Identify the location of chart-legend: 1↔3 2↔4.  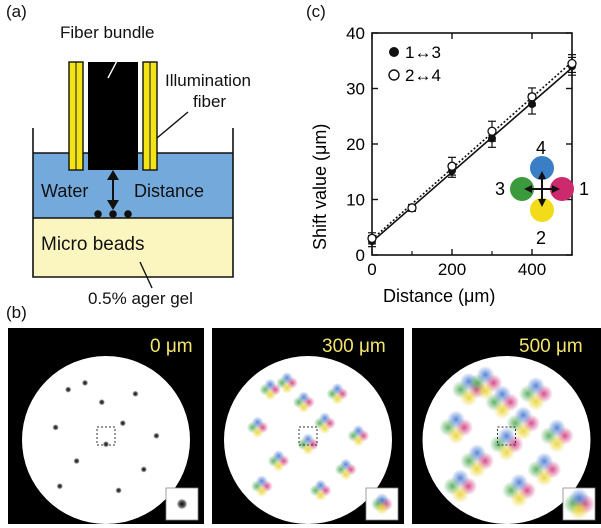
(414, 64).